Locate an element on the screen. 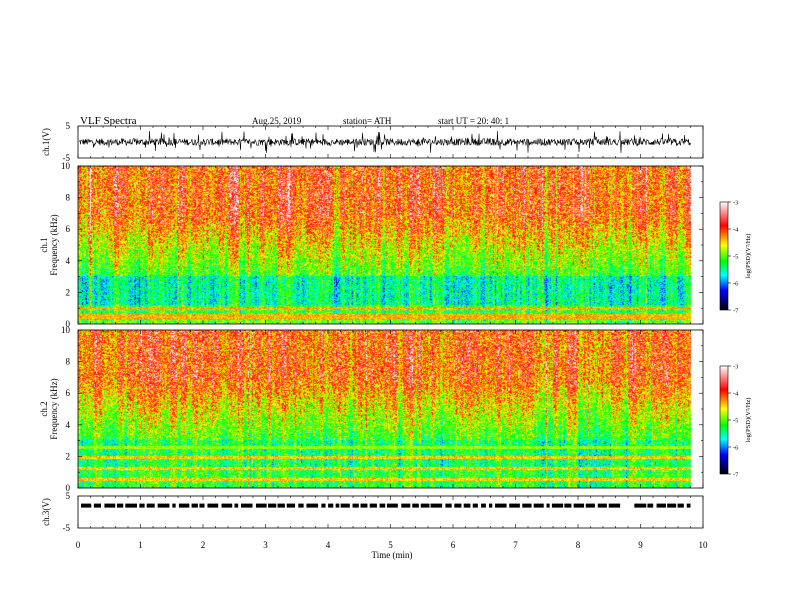 The width and height of the screenshot is (792, 612). ch3-waveform-frame-bg is located at coordinates (390, 512).